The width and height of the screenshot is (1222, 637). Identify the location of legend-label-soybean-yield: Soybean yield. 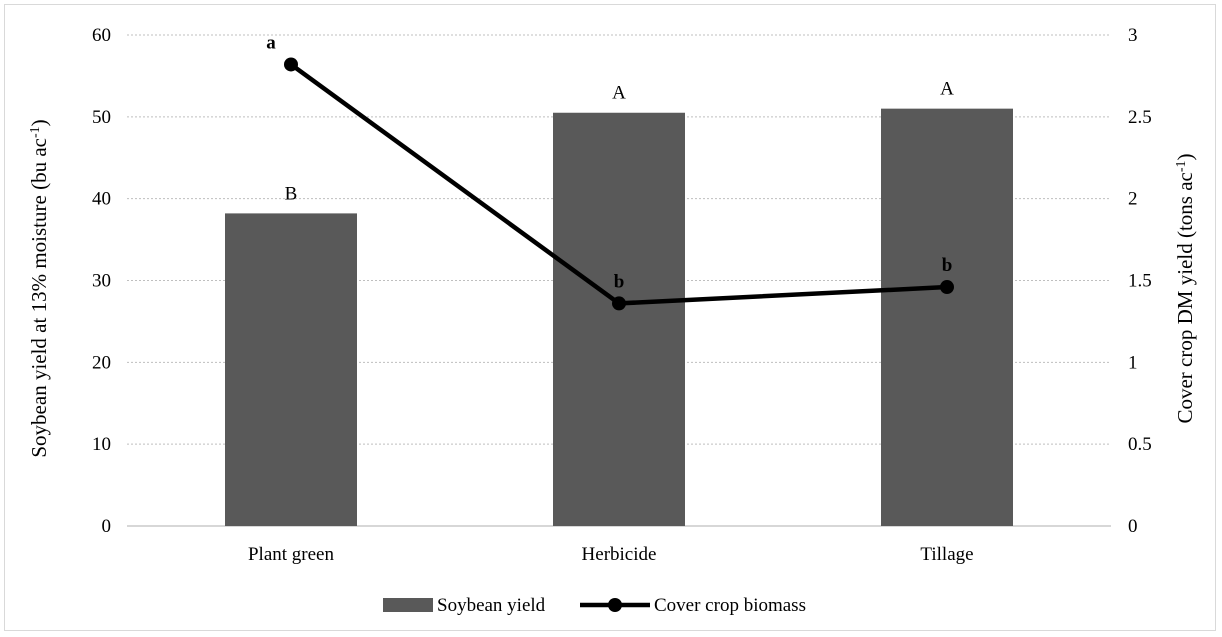
(491, 605).